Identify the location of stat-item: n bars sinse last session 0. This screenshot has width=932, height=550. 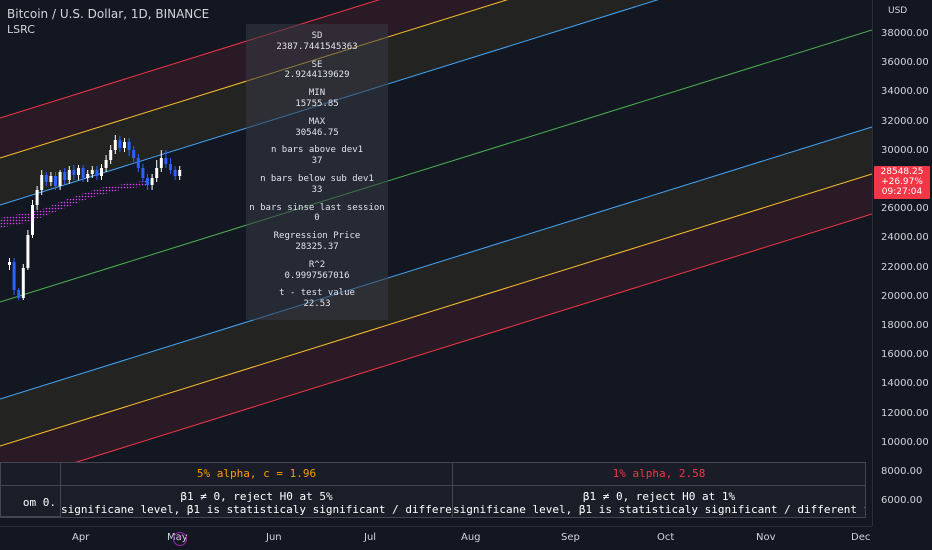
(317, 214).